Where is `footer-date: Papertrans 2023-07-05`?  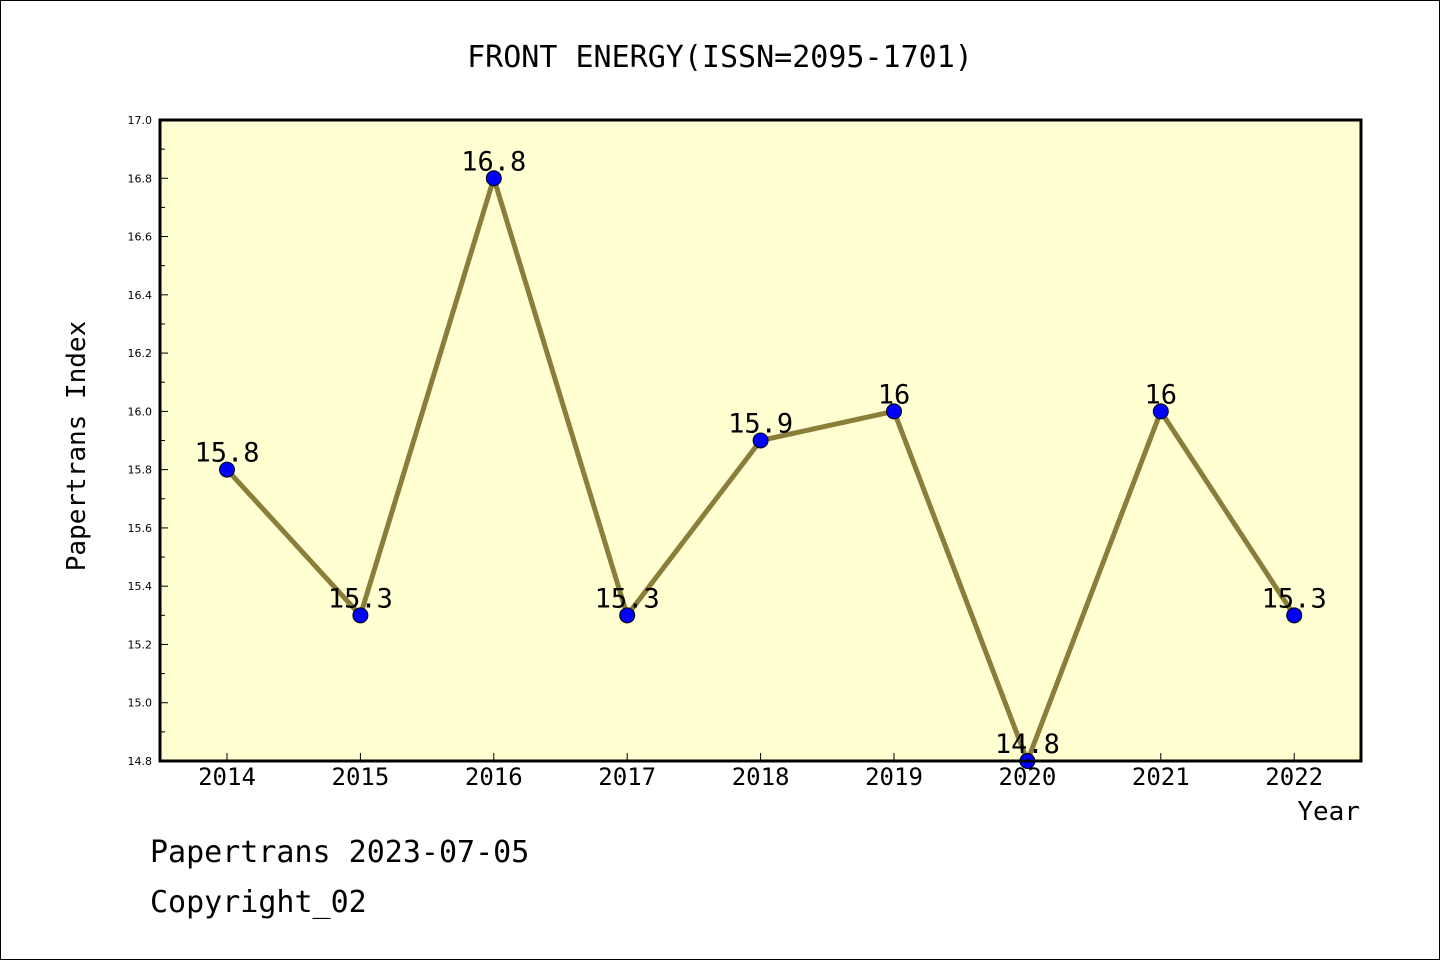 footer-date: Papertrans 2023-07-05 is located at coordinates (340, 852).